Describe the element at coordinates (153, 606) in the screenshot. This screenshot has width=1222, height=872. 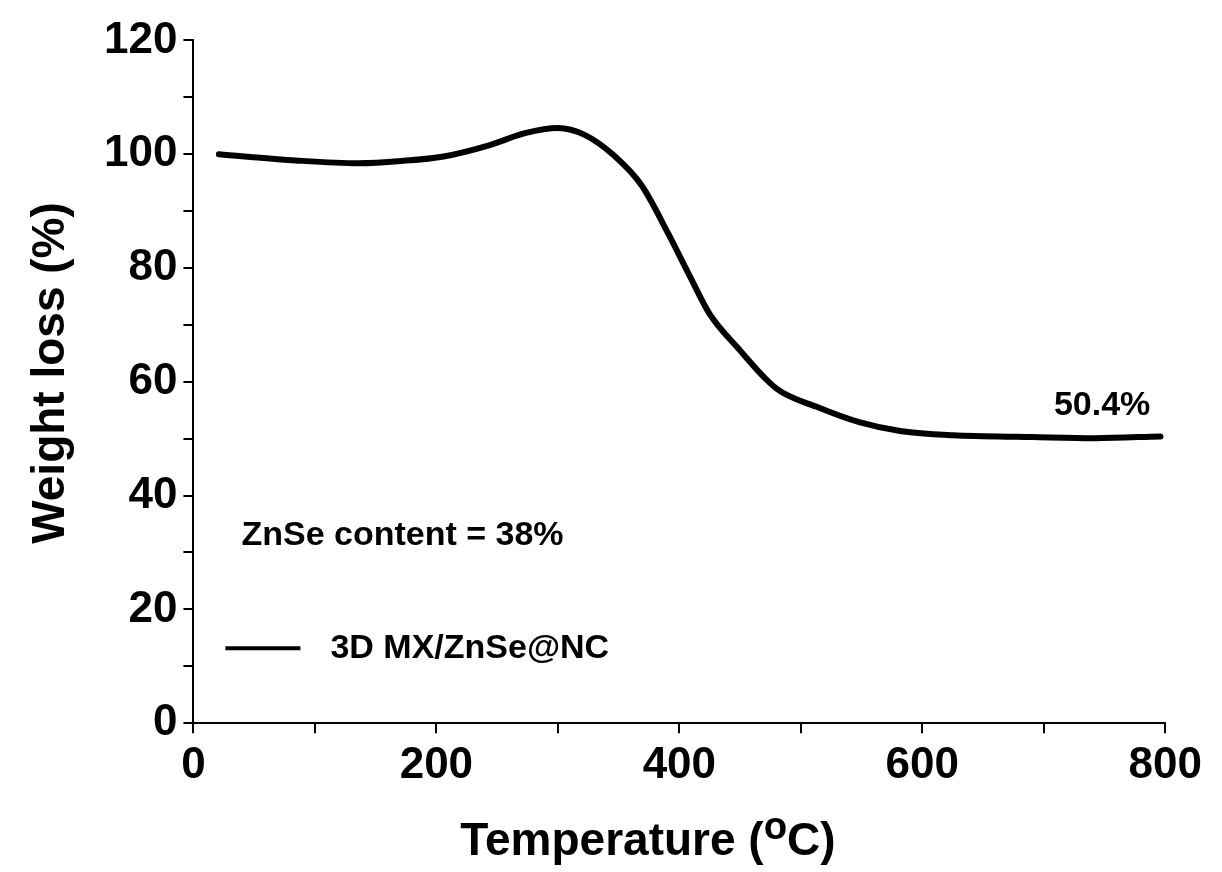
I see `y-tick-label: 20` at that location.